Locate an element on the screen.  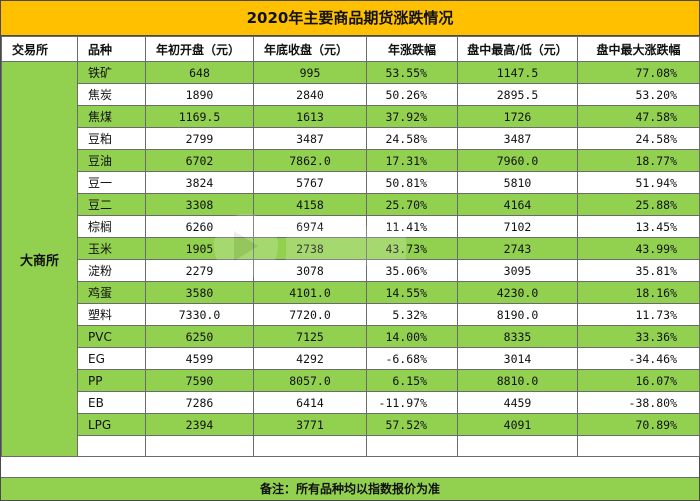
table-row: 豆油 6702 7862.0 17.31% 7960.0 18.77% is located at coordinates (351, 160).